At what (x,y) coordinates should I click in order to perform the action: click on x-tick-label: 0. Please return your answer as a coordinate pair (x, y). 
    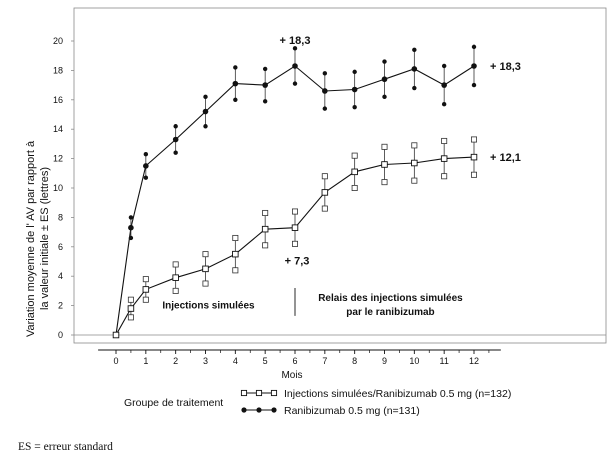
    Looking at the image, I should click on (115, 361).